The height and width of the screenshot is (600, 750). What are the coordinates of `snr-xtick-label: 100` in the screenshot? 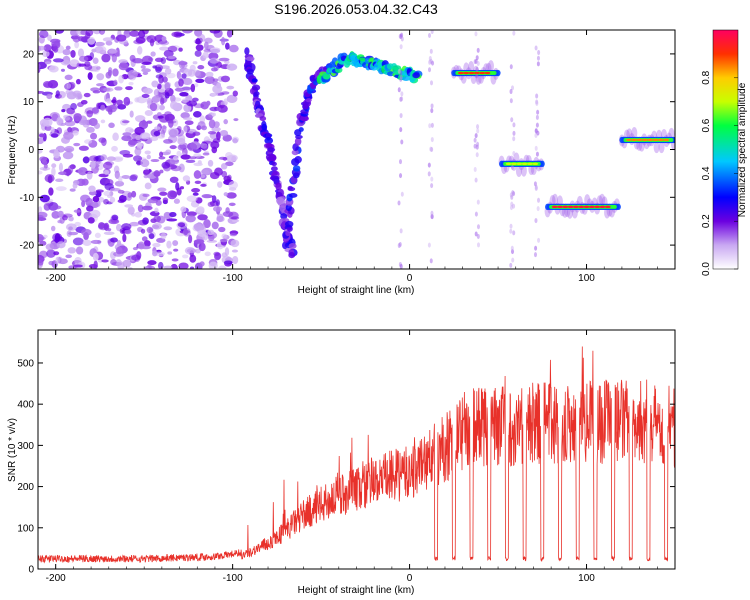 It's located at (586, 578).